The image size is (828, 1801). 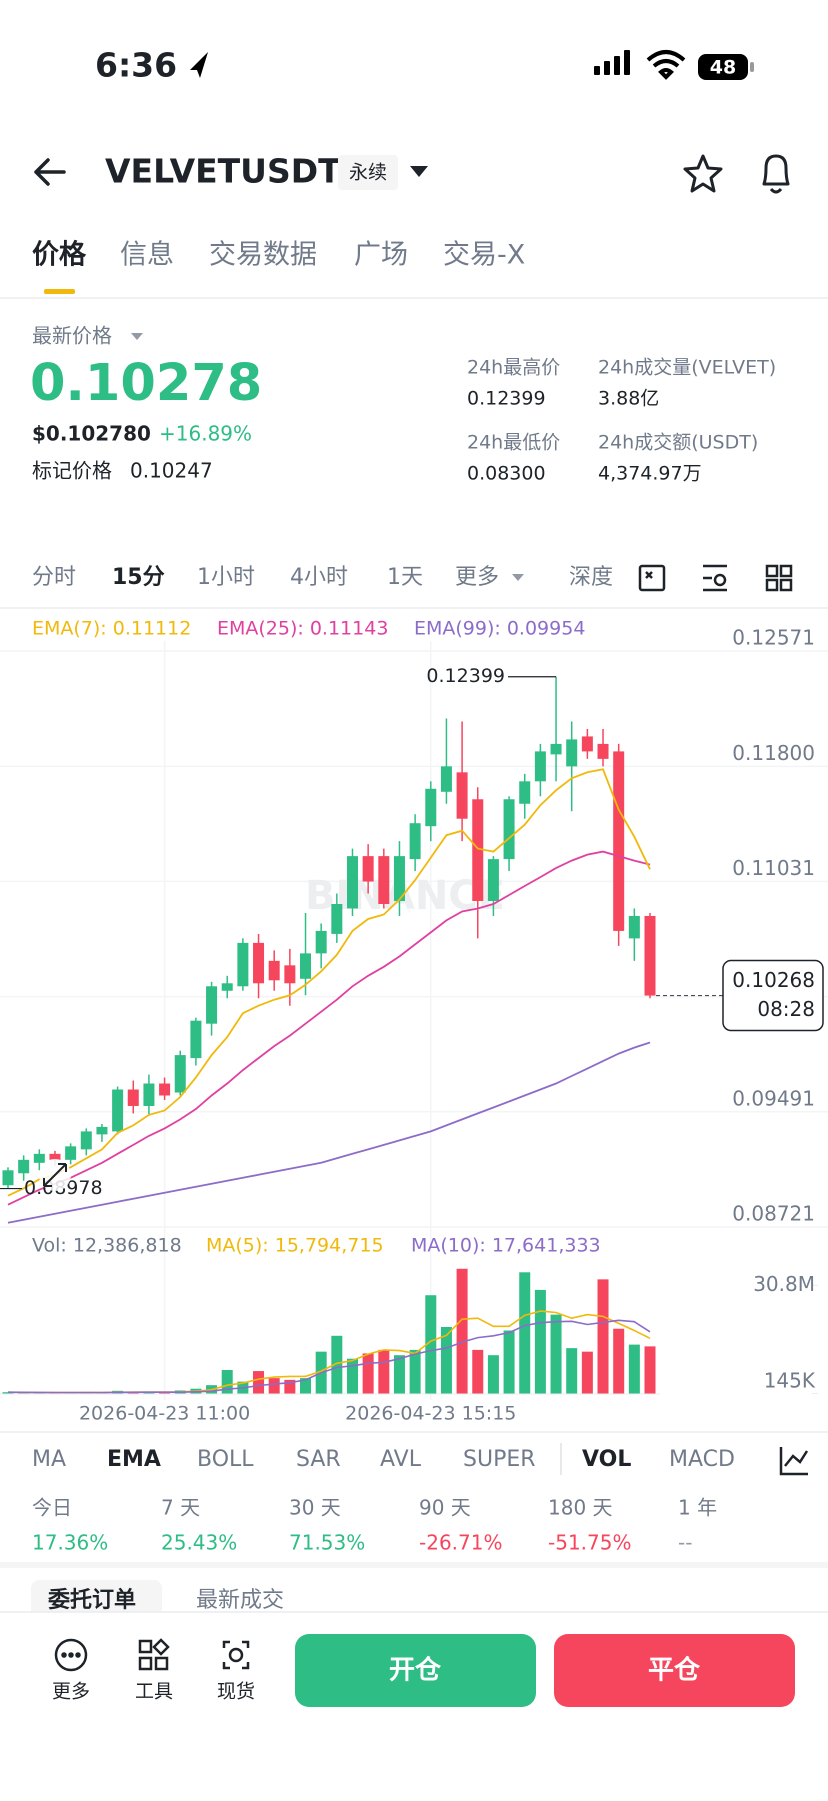 I want to click on tab-indicator, so click(x=59, y=291).